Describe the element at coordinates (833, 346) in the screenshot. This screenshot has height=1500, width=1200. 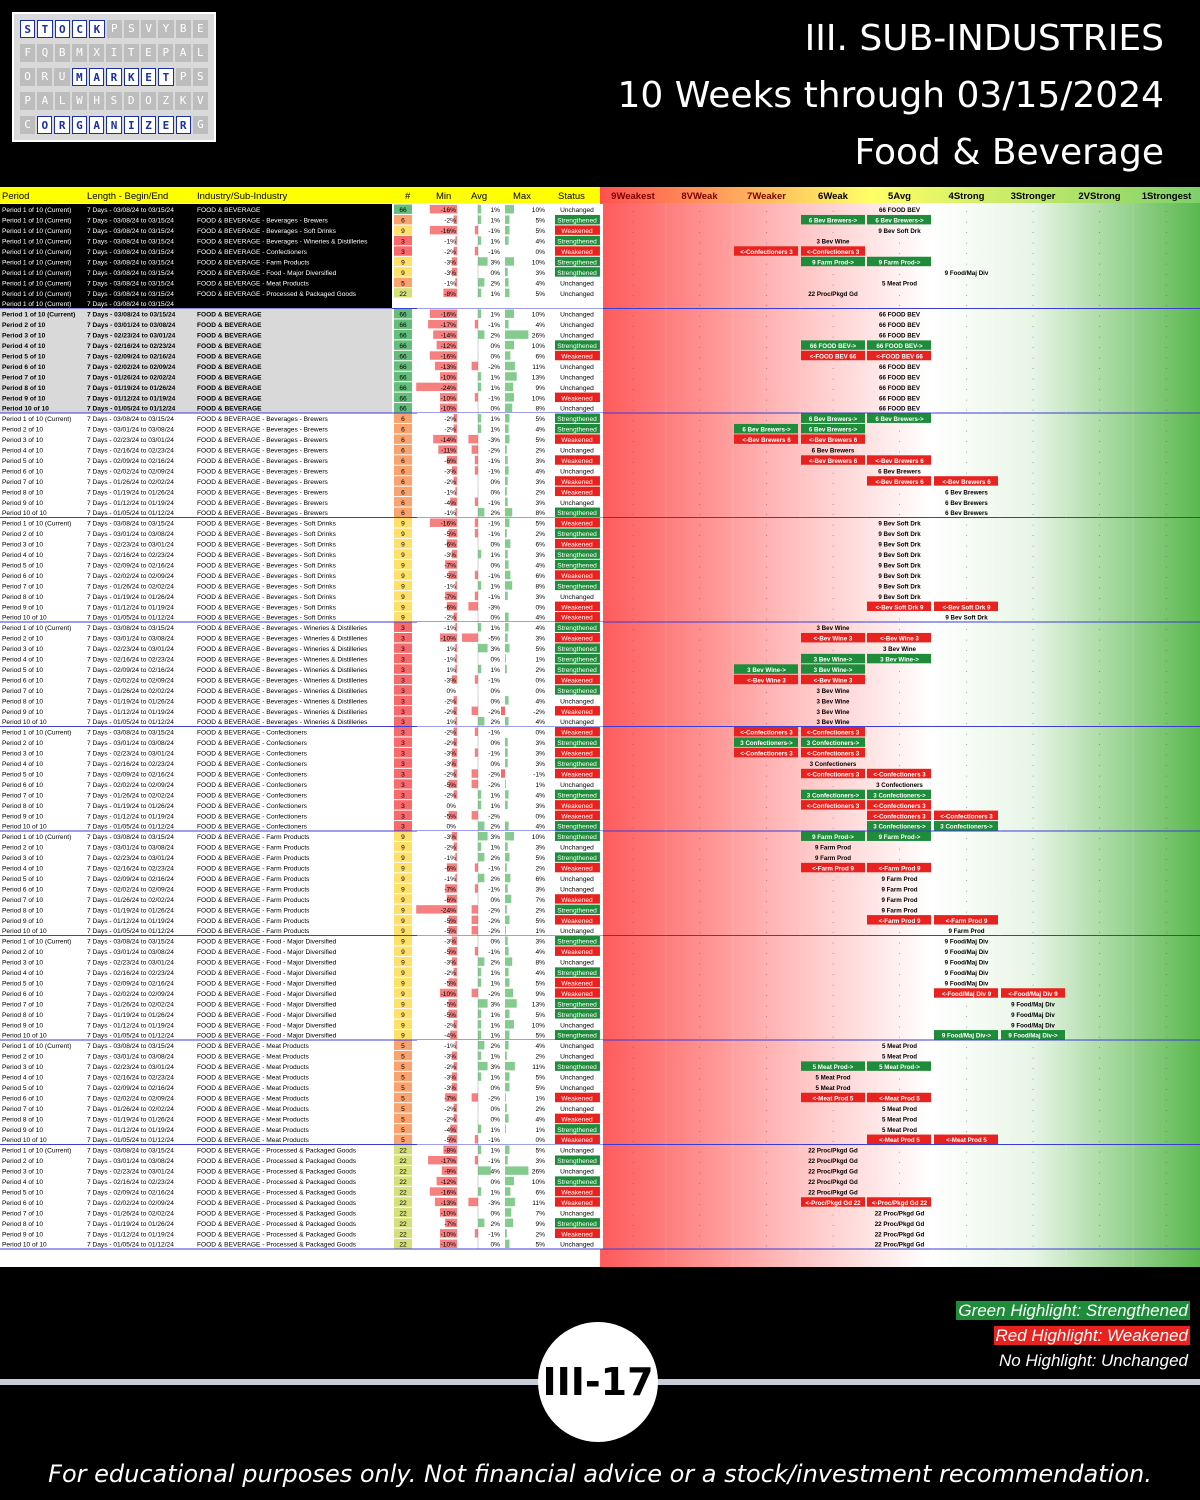
I see `rating-label: 66 FOOD BEV->` at that location.